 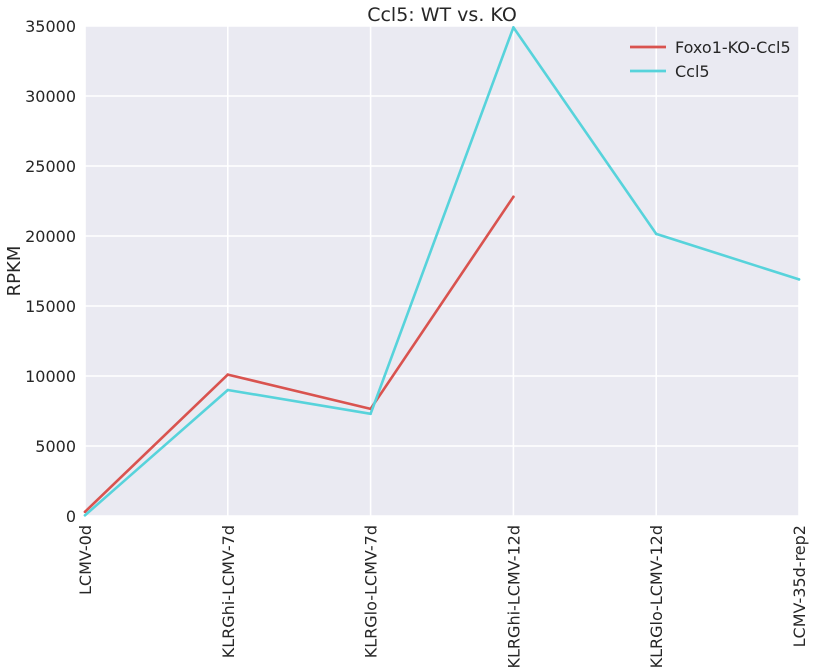 I want to click on x-tick-label: KLRGlo-LCMV-7d, so click(x=371, y=591).